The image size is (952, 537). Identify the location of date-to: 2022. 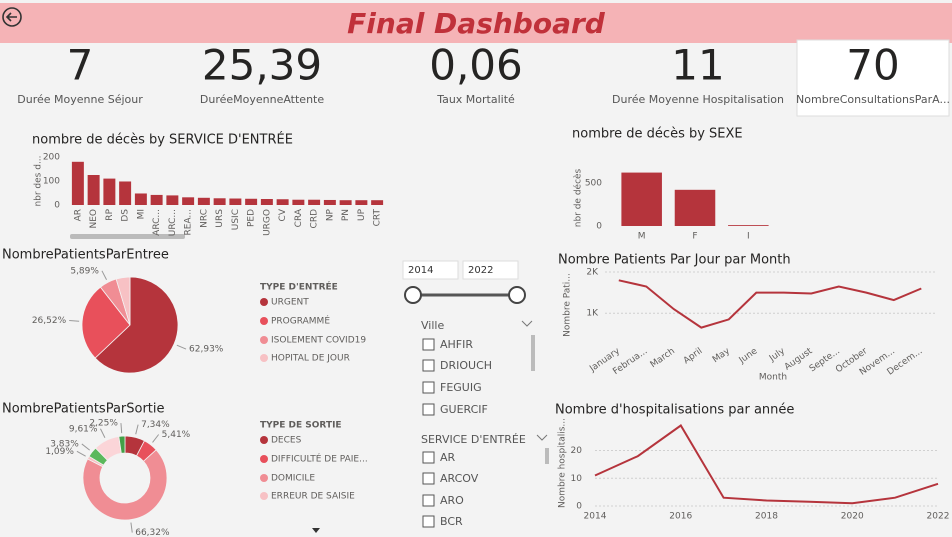
(480, 270).